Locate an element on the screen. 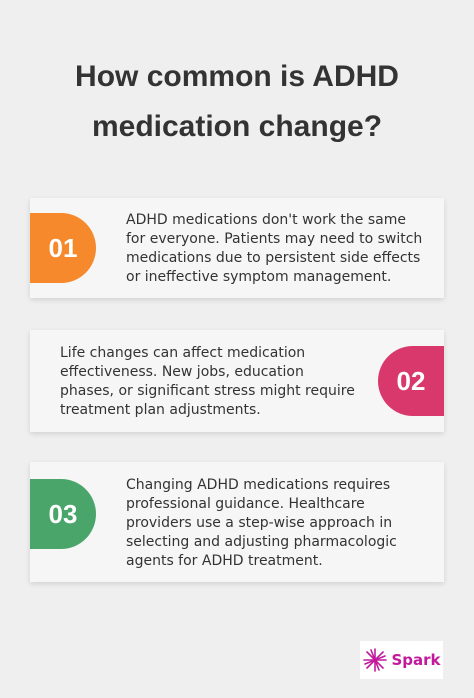 The width and height of the screenshot is (474, 698). badge: 01 is located at coordinates (63, 248).